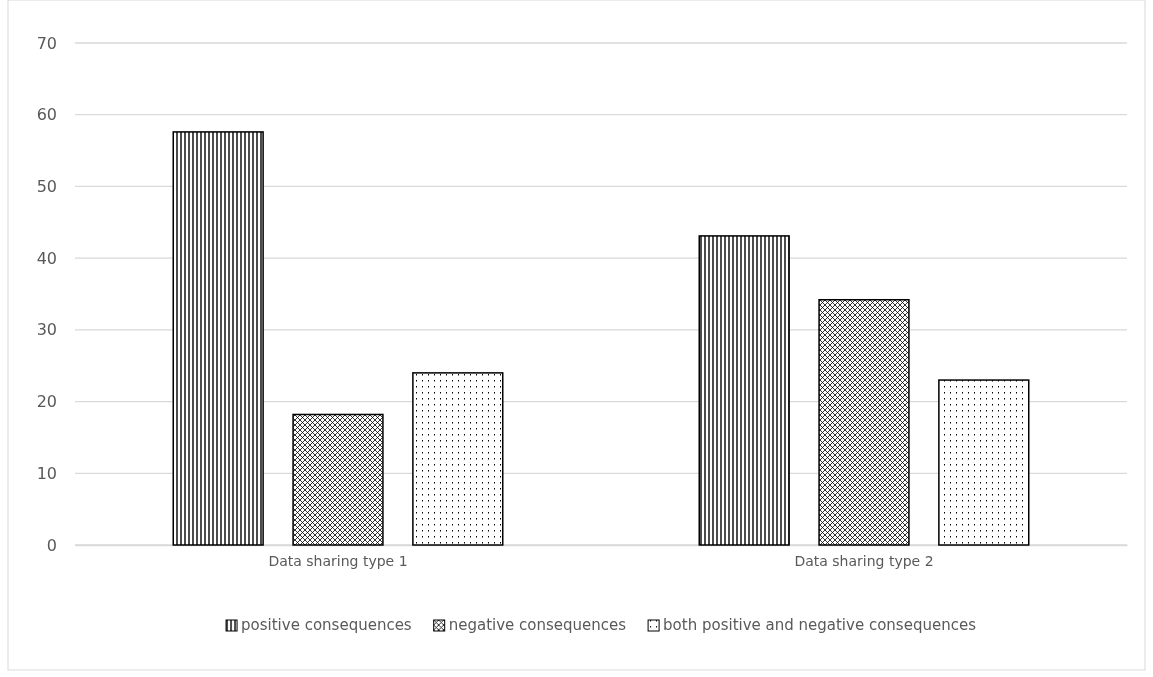  What do you see at coordinates (46, 330) in the screenshot?
I see `y-tick-label: 30` at bounding box center [46, 330].